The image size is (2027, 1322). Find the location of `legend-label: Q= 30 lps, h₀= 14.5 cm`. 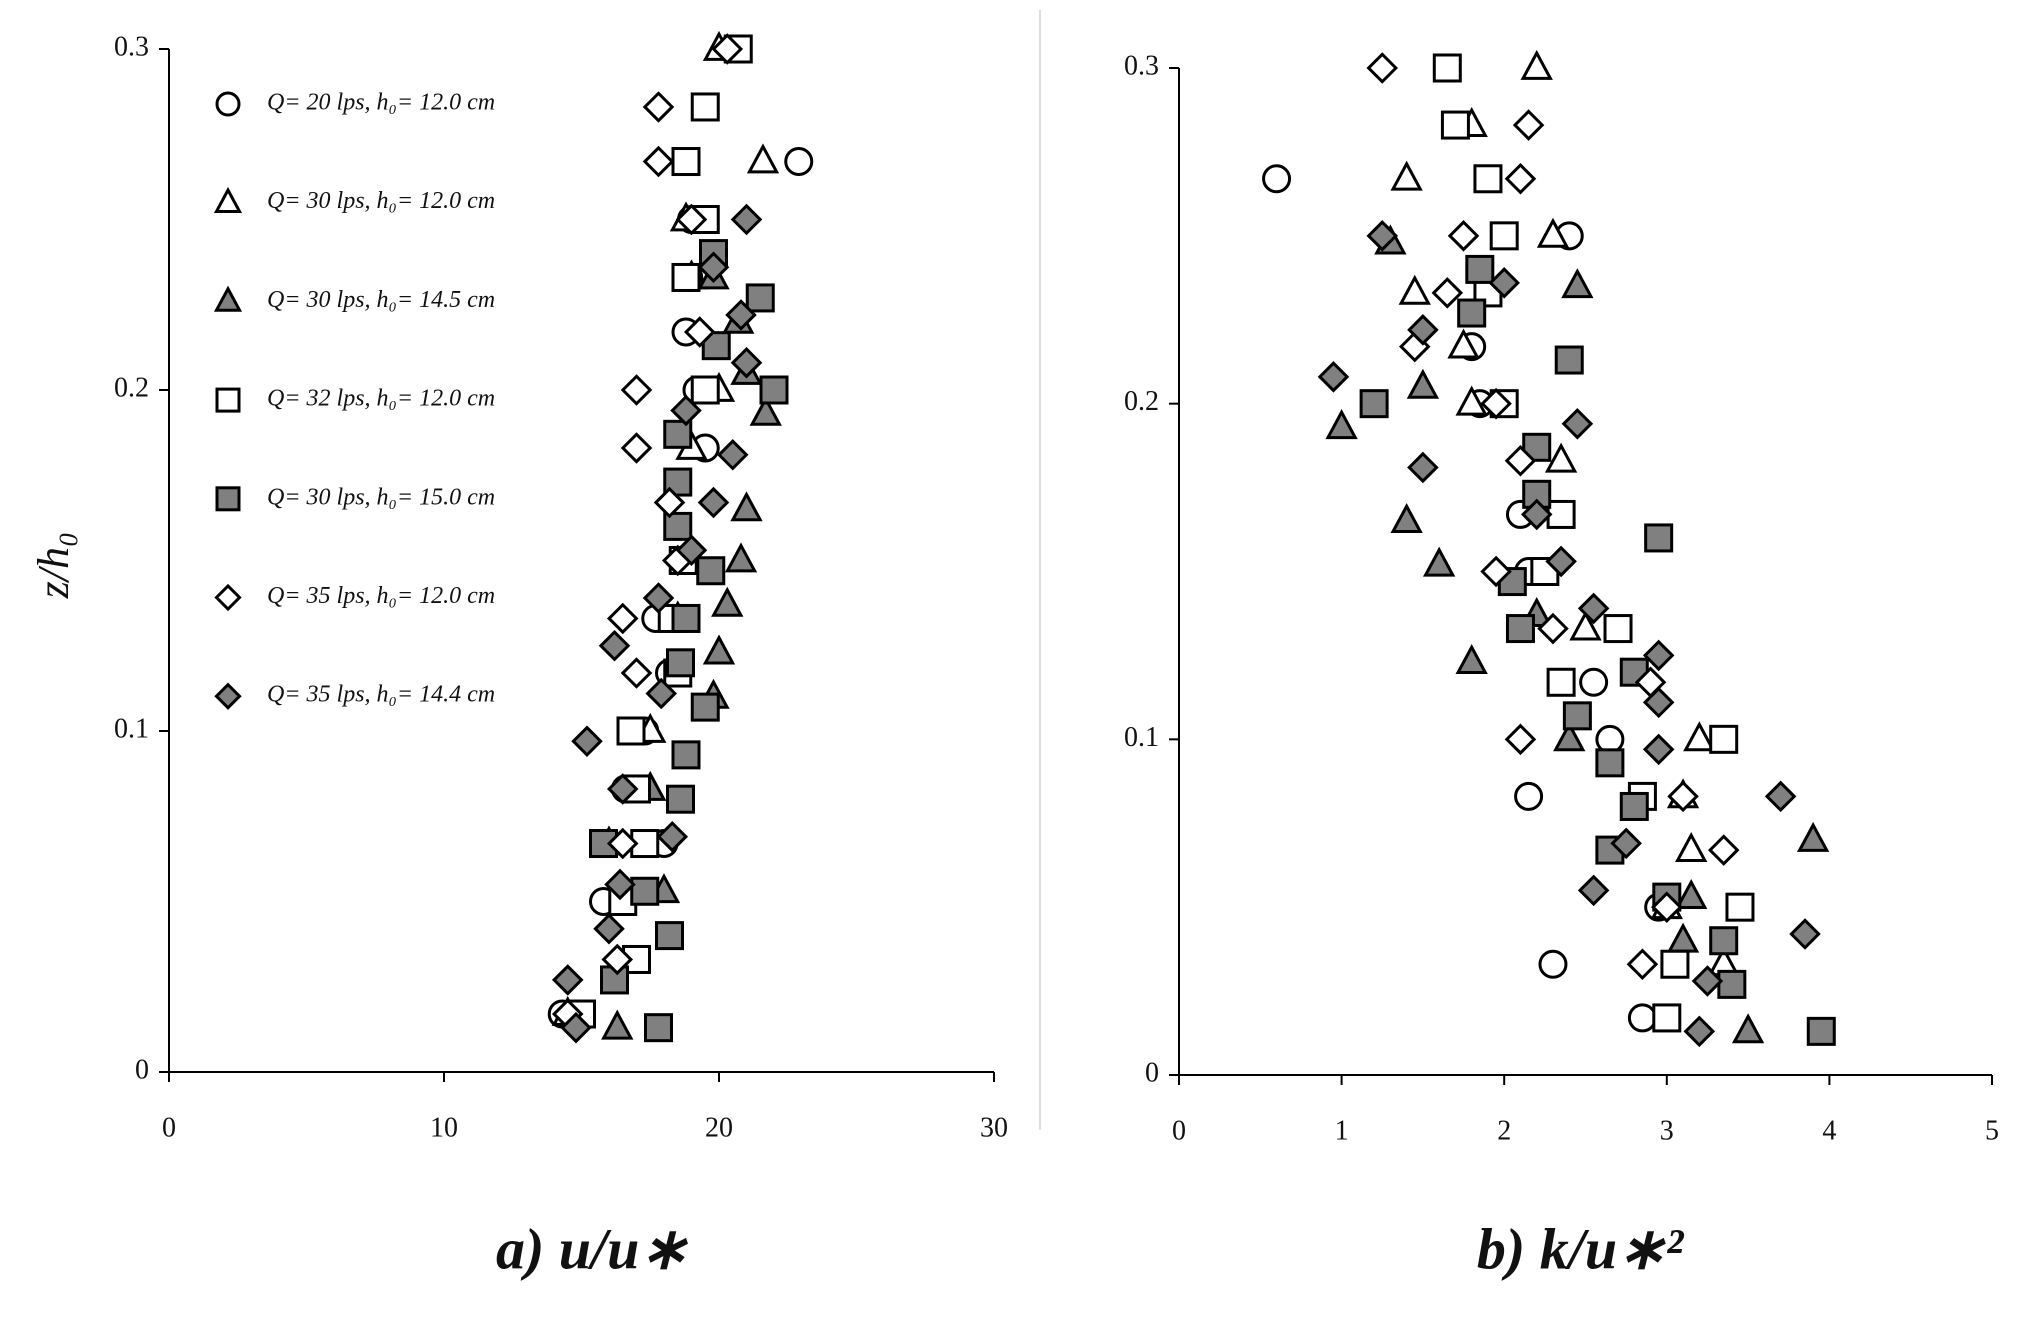

legend-label: Q= 30 lps, h₀= 14.5 cm is located at coordinates (381, 300).